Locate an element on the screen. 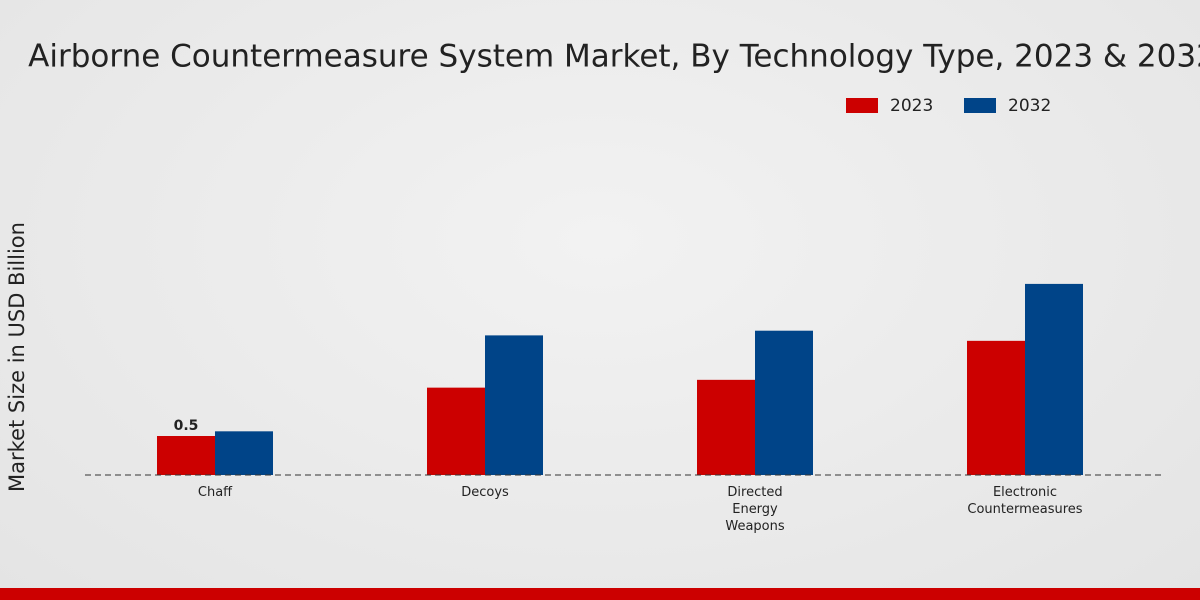  y-axis-label: Market Size in USD Billion is located at coordinates (17, 357).